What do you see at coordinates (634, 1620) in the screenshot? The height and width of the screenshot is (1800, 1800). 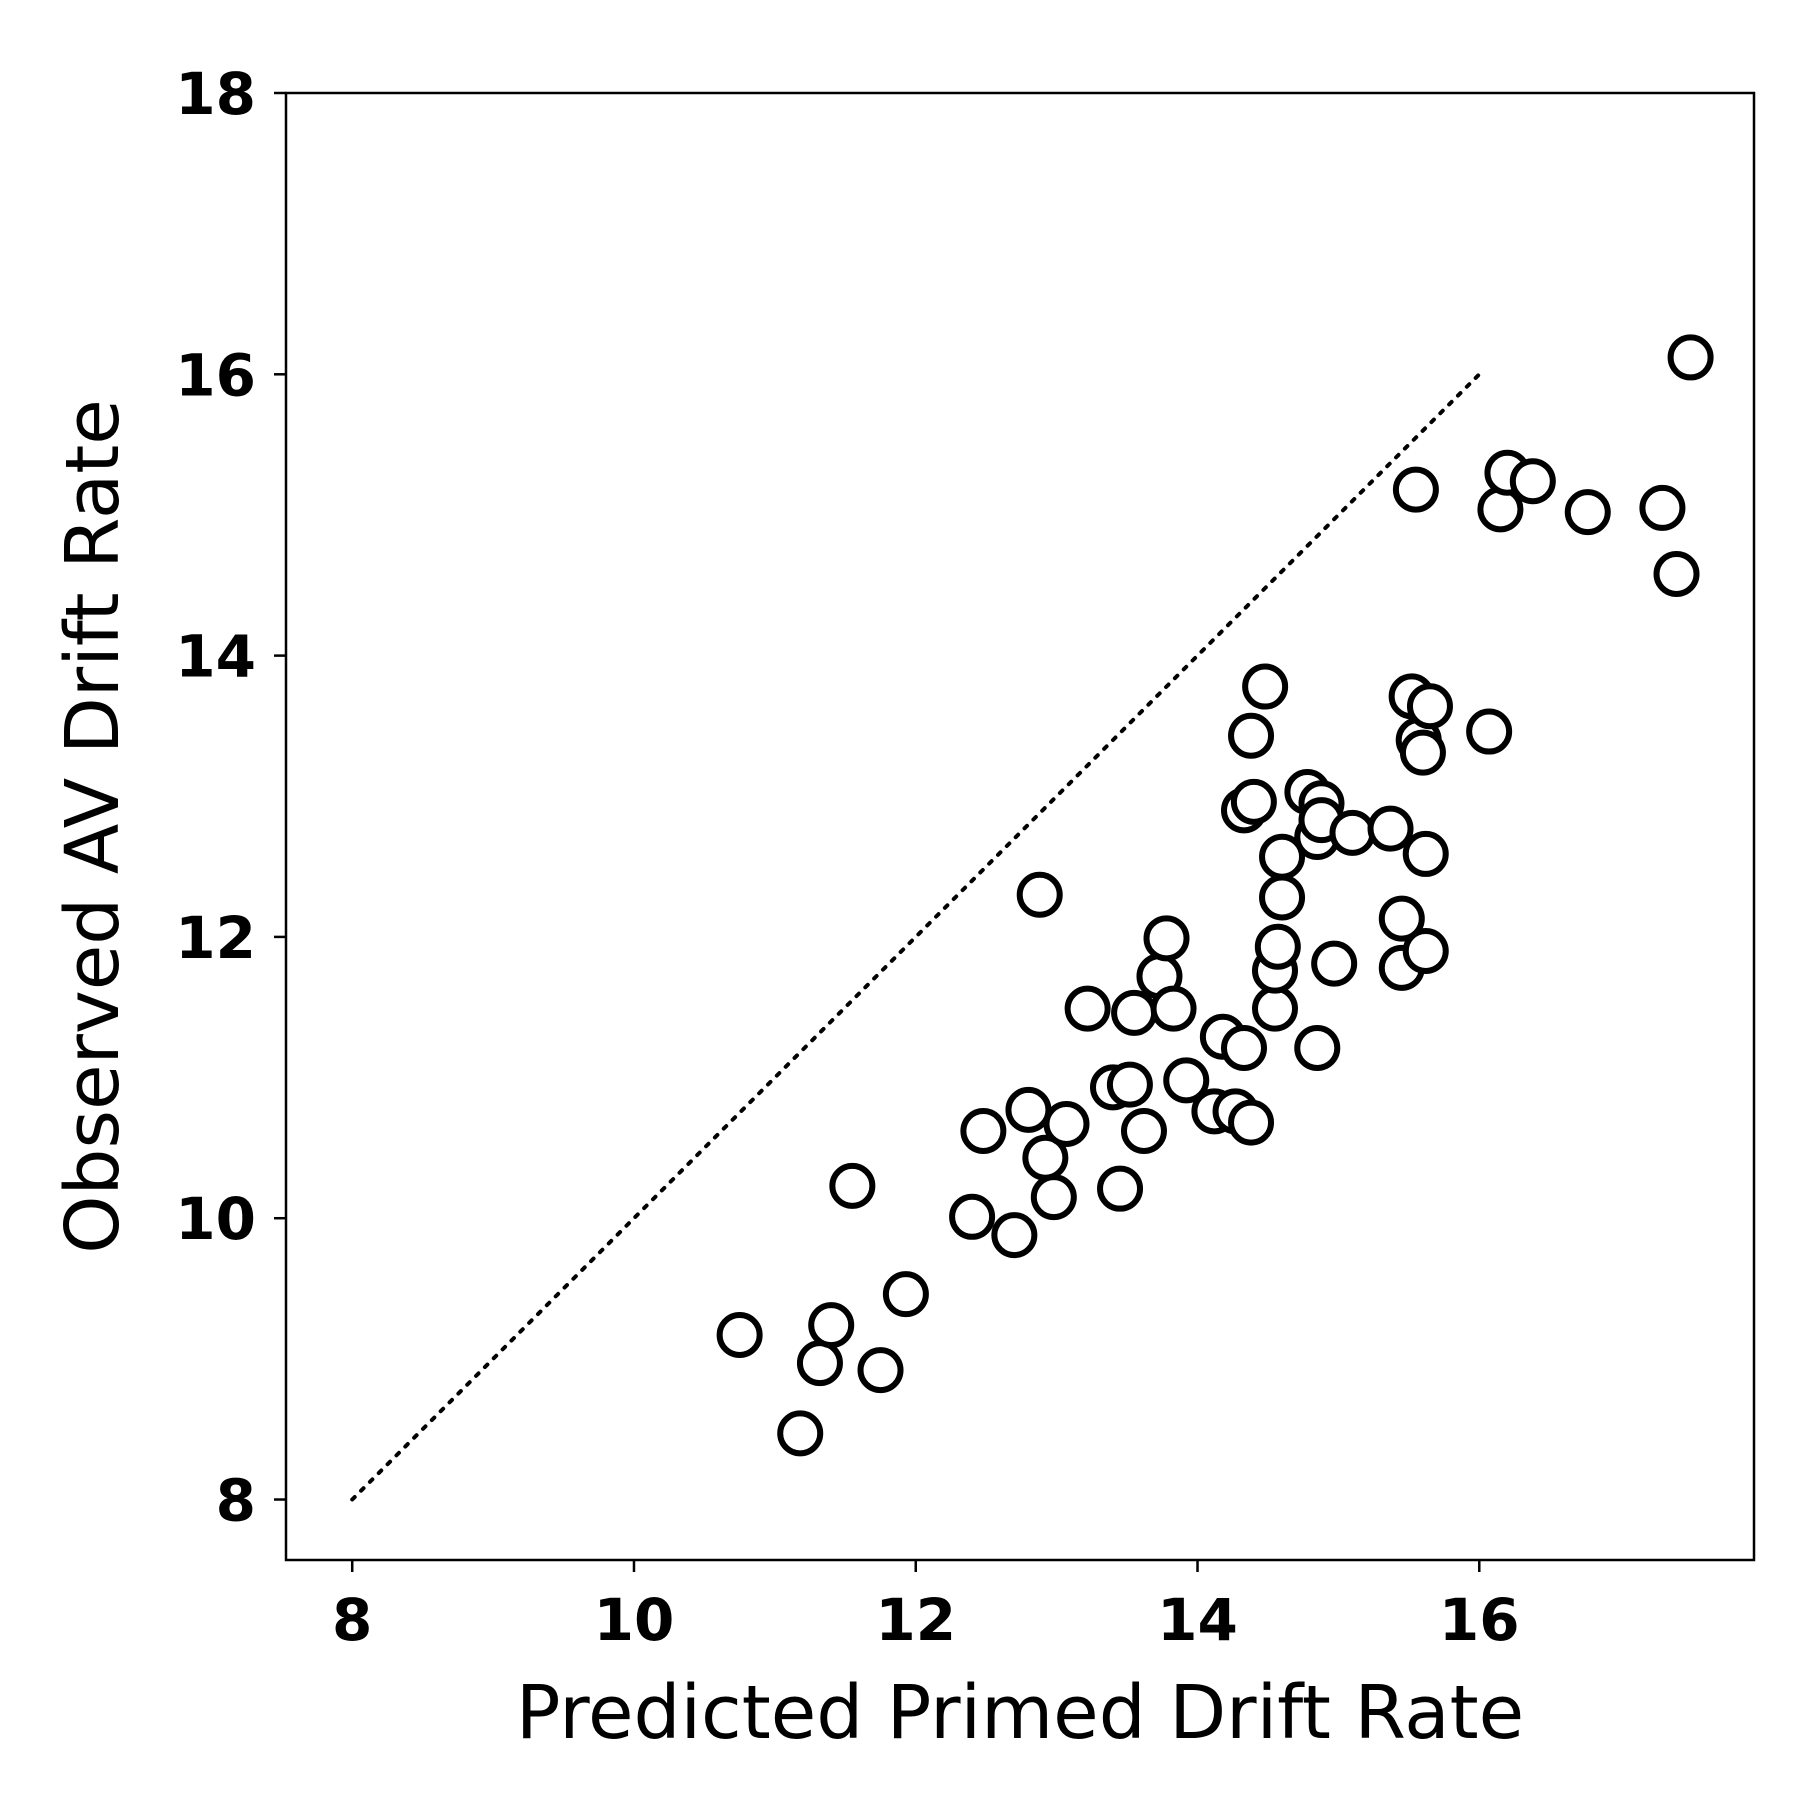 I see `x-tick-label: 10` at bounding box center [634, 1620].